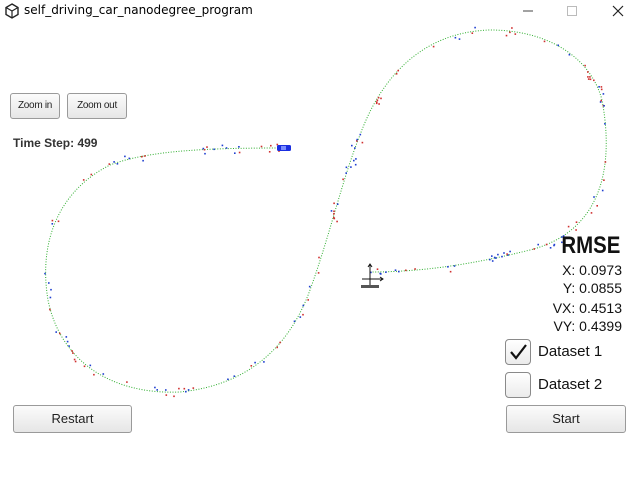 This screenshot has width=643, height=498. Describe the element at coordinates (570, 384) in the screenshot. I see `dataset-2-label: Dataset 2` at that location.